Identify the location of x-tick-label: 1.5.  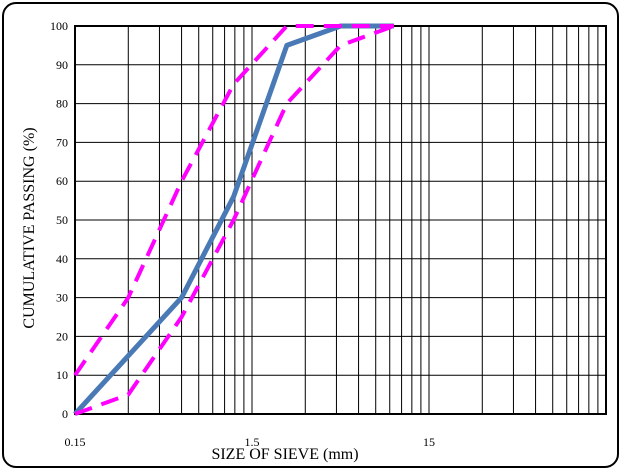
(252, 442).